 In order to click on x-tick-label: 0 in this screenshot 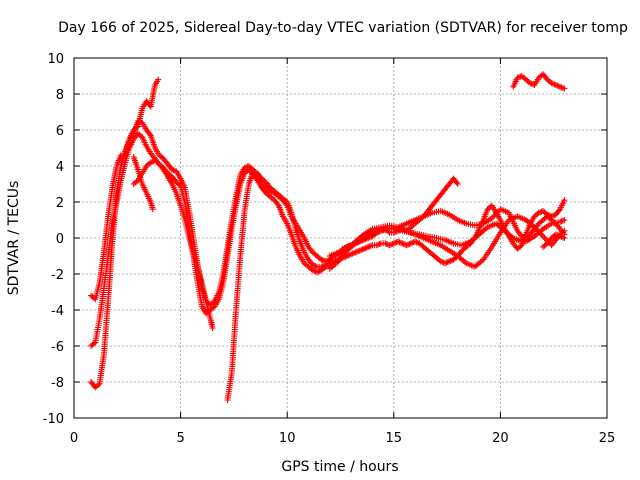, I will do `click(74, 438)`.